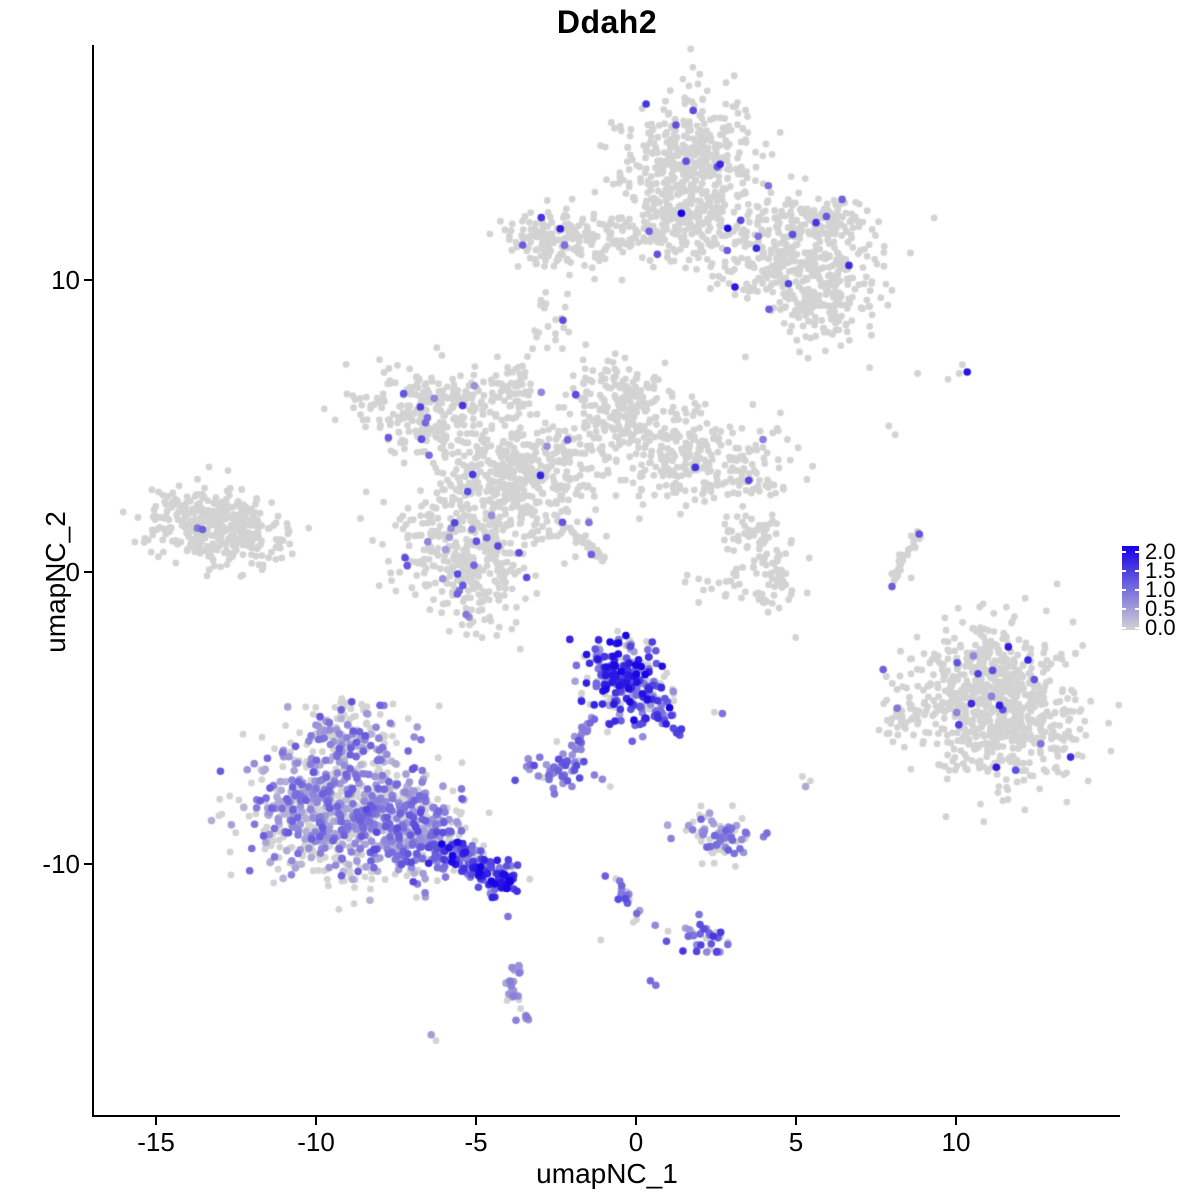  What do you see at coordinates (1160, 608) in the screenshot?
I see `legend-tick-label: 0.5` at bounding box center [1160, 608].